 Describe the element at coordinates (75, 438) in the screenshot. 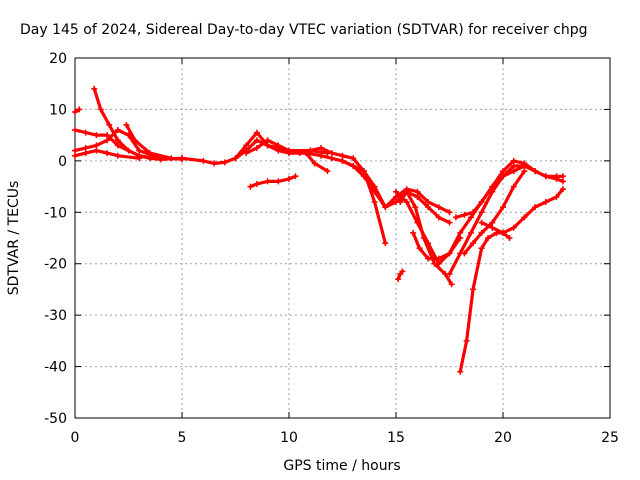

I see `x-tick-label: 0` at that location.